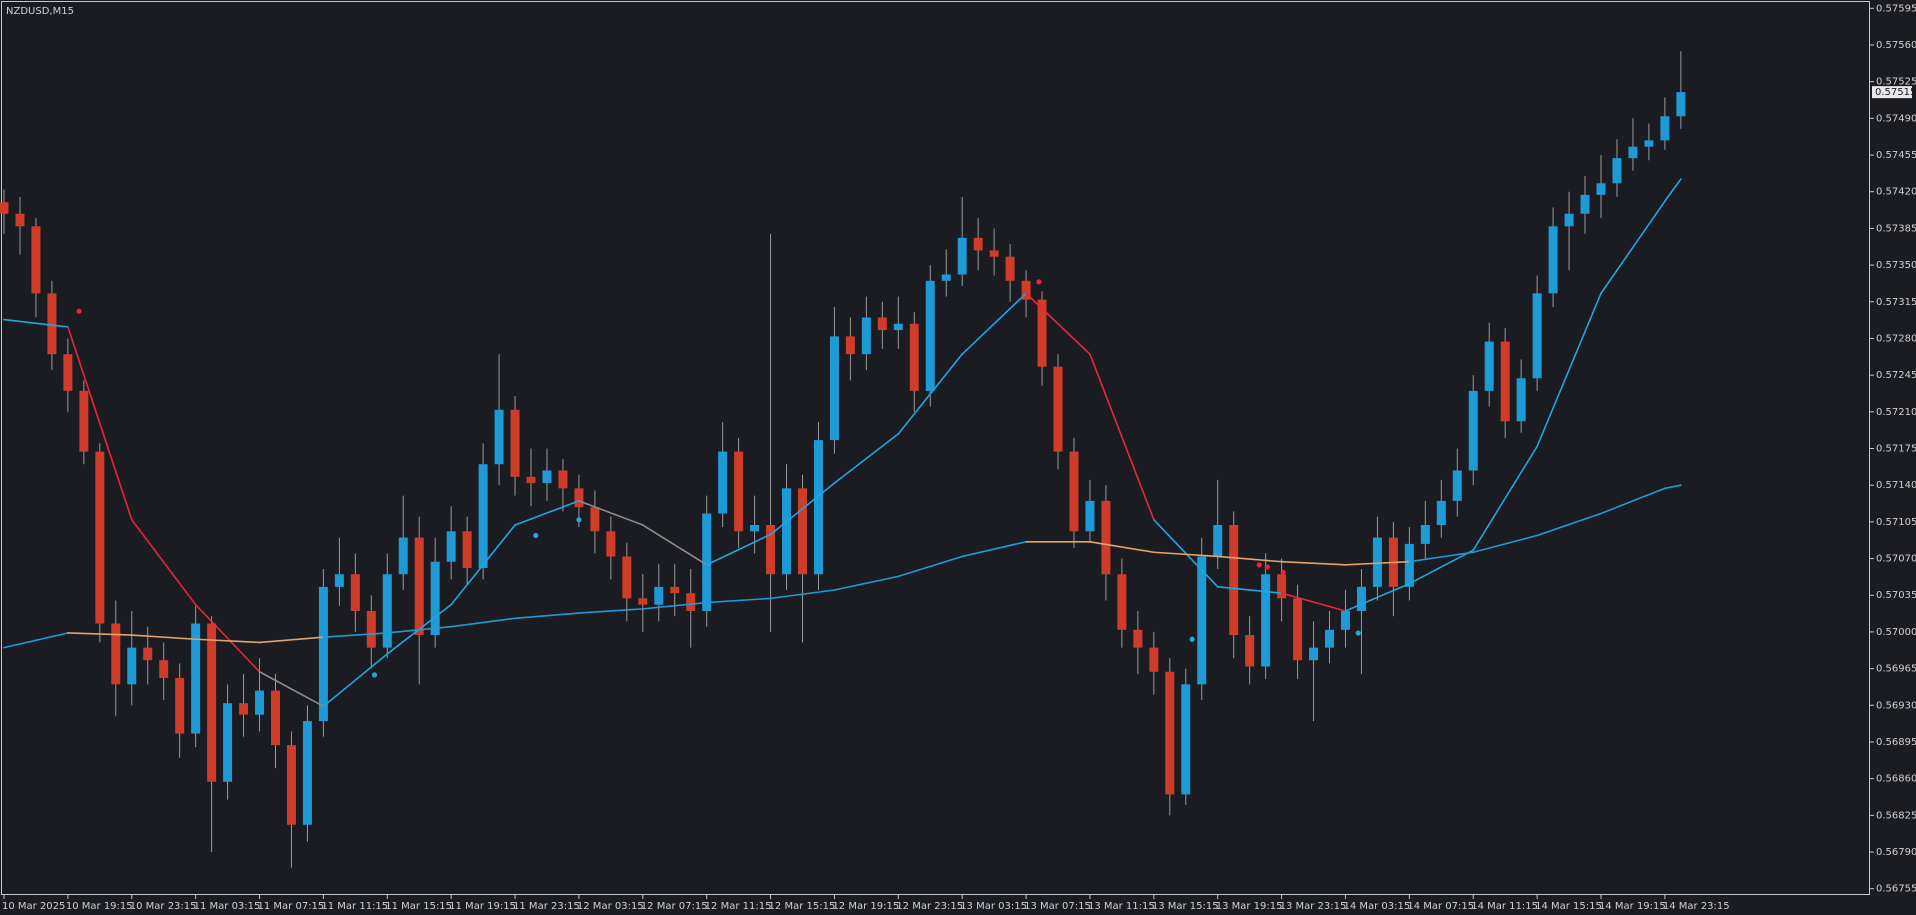  What do you see at coordinates (1896, 118) in the screenshot?
I see `y-tick-label: 0.57490` at bounding box center [1896, 118].